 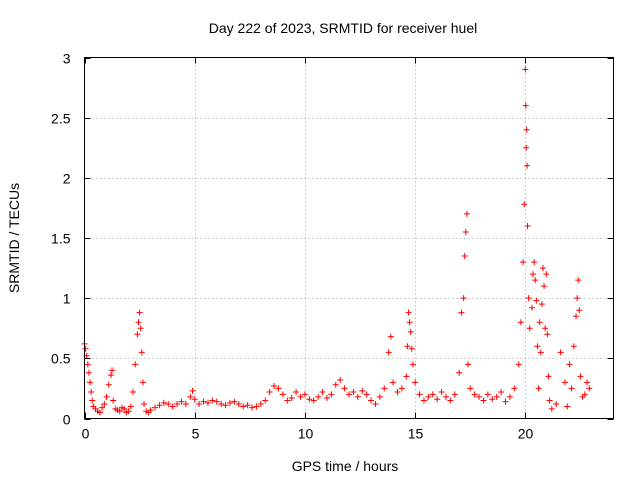 What do you see at coordinates (67, 420) in the screenshot?
I see `y-tick-label: 0` at bounding box center [67, 420].